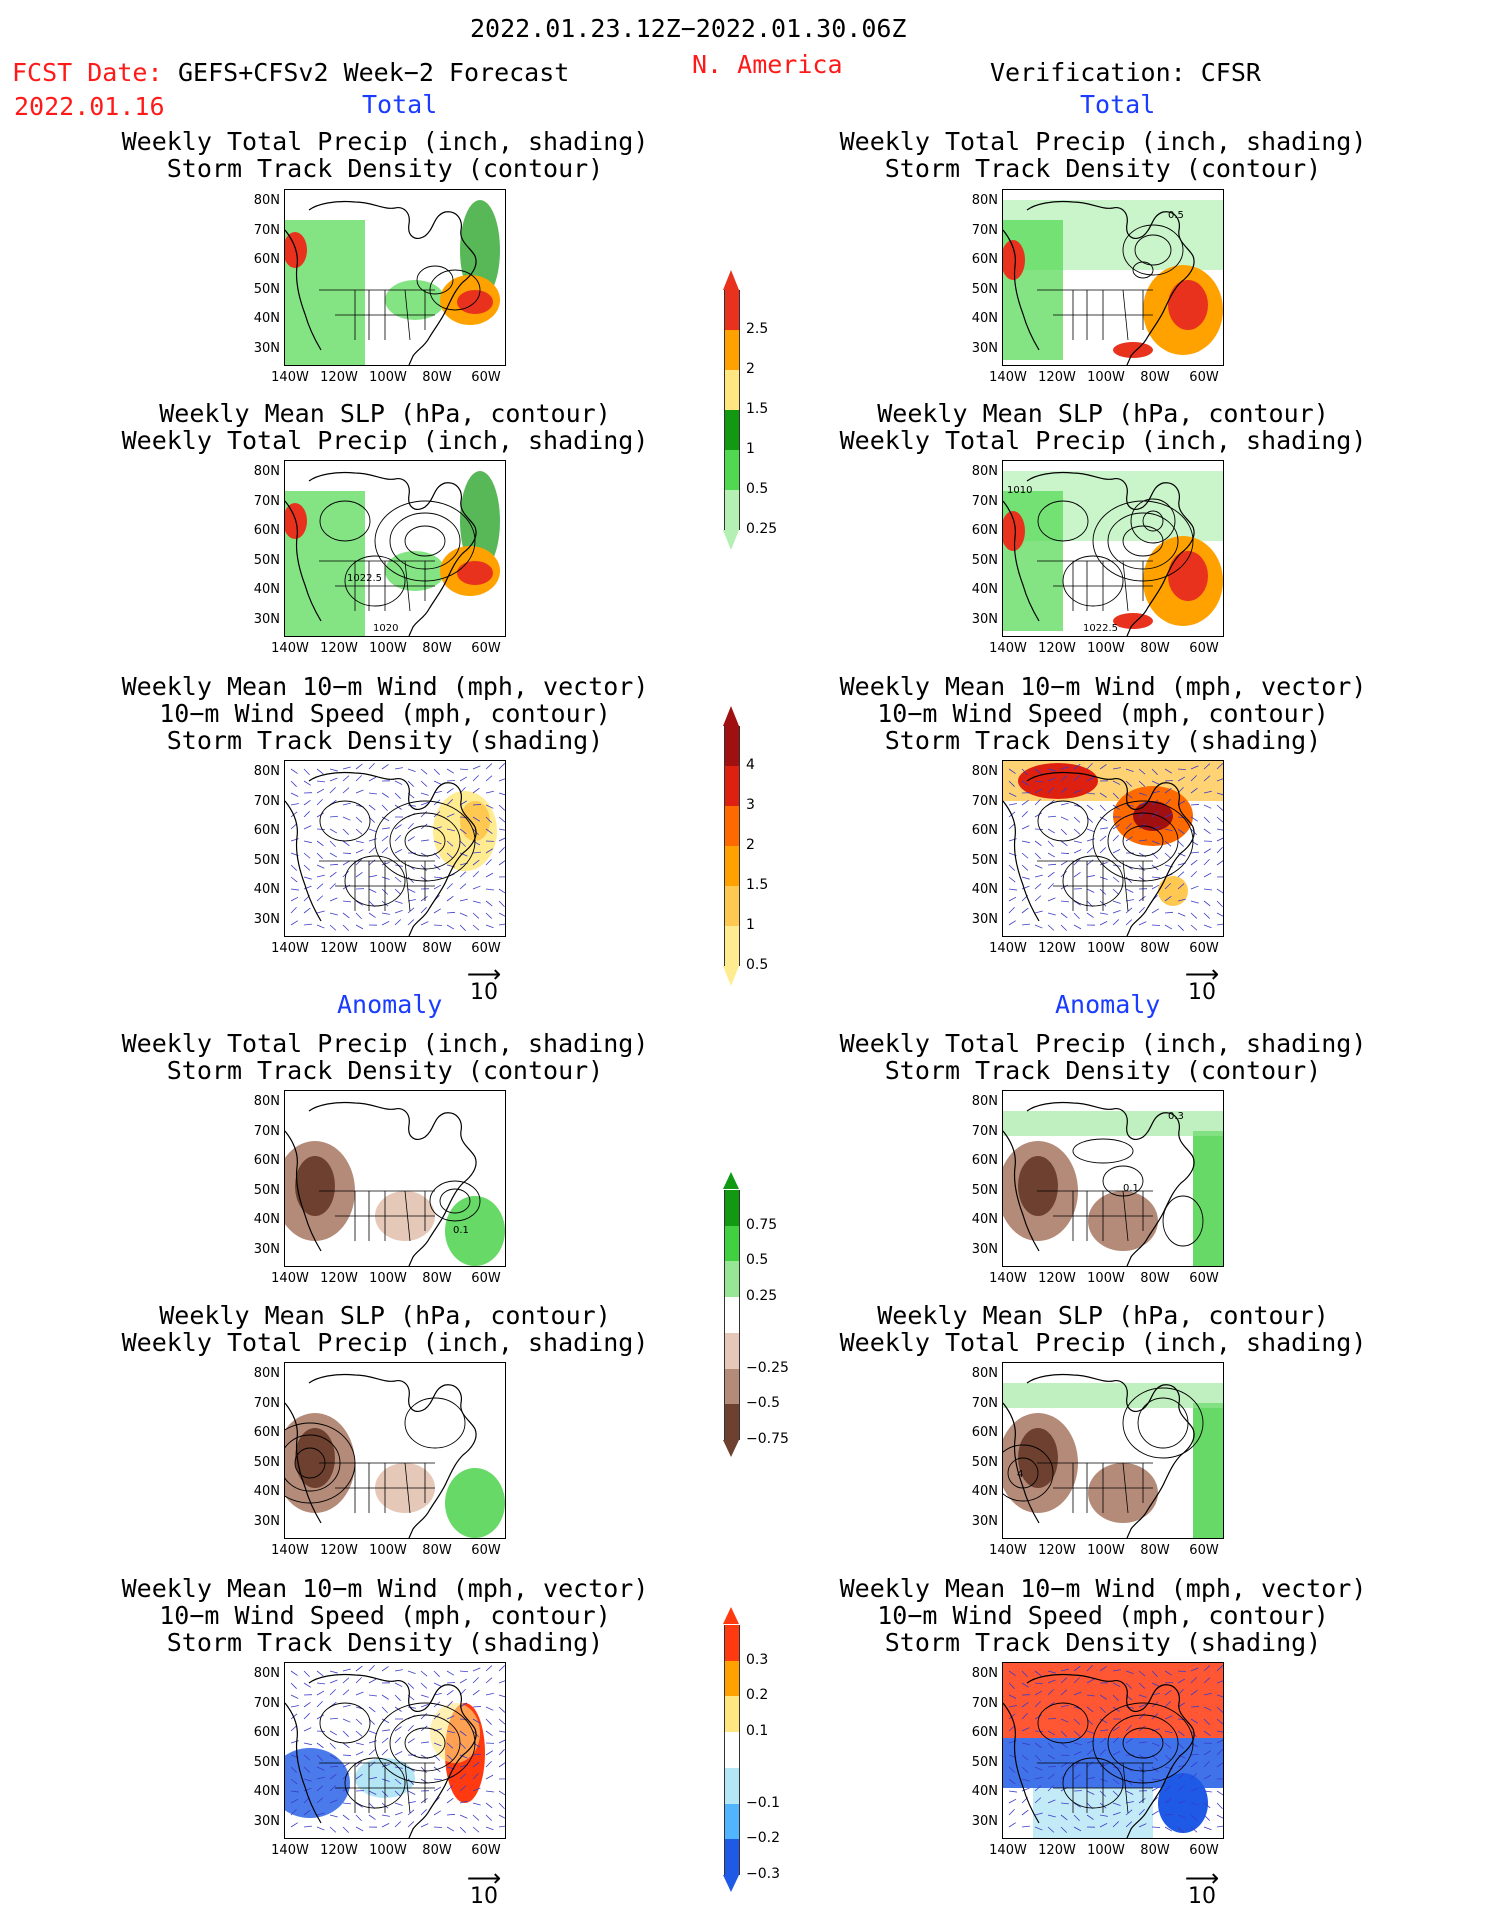 The width and height of the screenshot is (1487, 1925). What do you see at coordinates (688, 28) in the screenshot?
I see `valid-period: 2022.01.23.12Z−2022.01.30.06Z` at bounding box center [688, 28].